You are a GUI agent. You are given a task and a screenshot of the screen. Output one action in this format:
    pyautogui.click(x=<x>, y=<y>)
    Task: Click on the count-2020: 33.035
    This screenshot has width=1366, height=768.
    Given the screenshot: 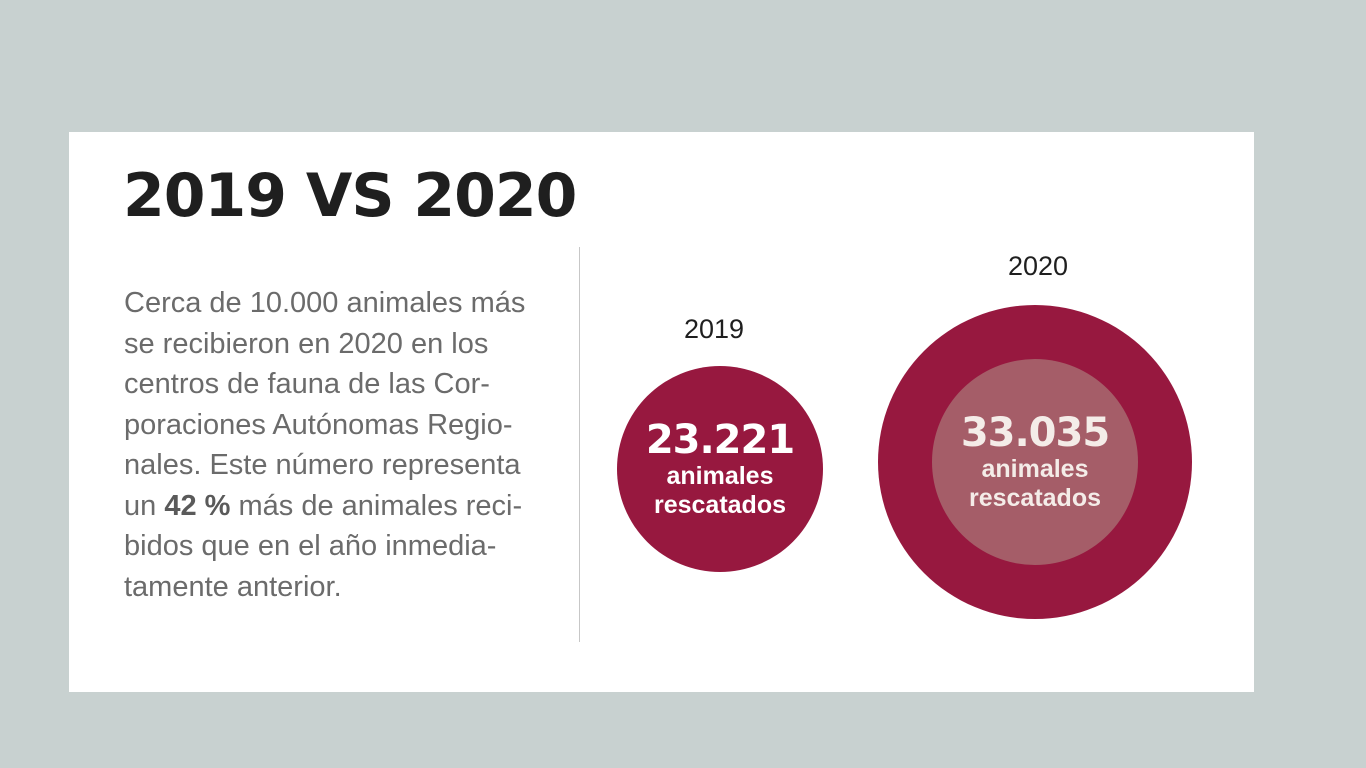 What is the action you would take?
    pyautogui.click(x=1035, y=433)
    